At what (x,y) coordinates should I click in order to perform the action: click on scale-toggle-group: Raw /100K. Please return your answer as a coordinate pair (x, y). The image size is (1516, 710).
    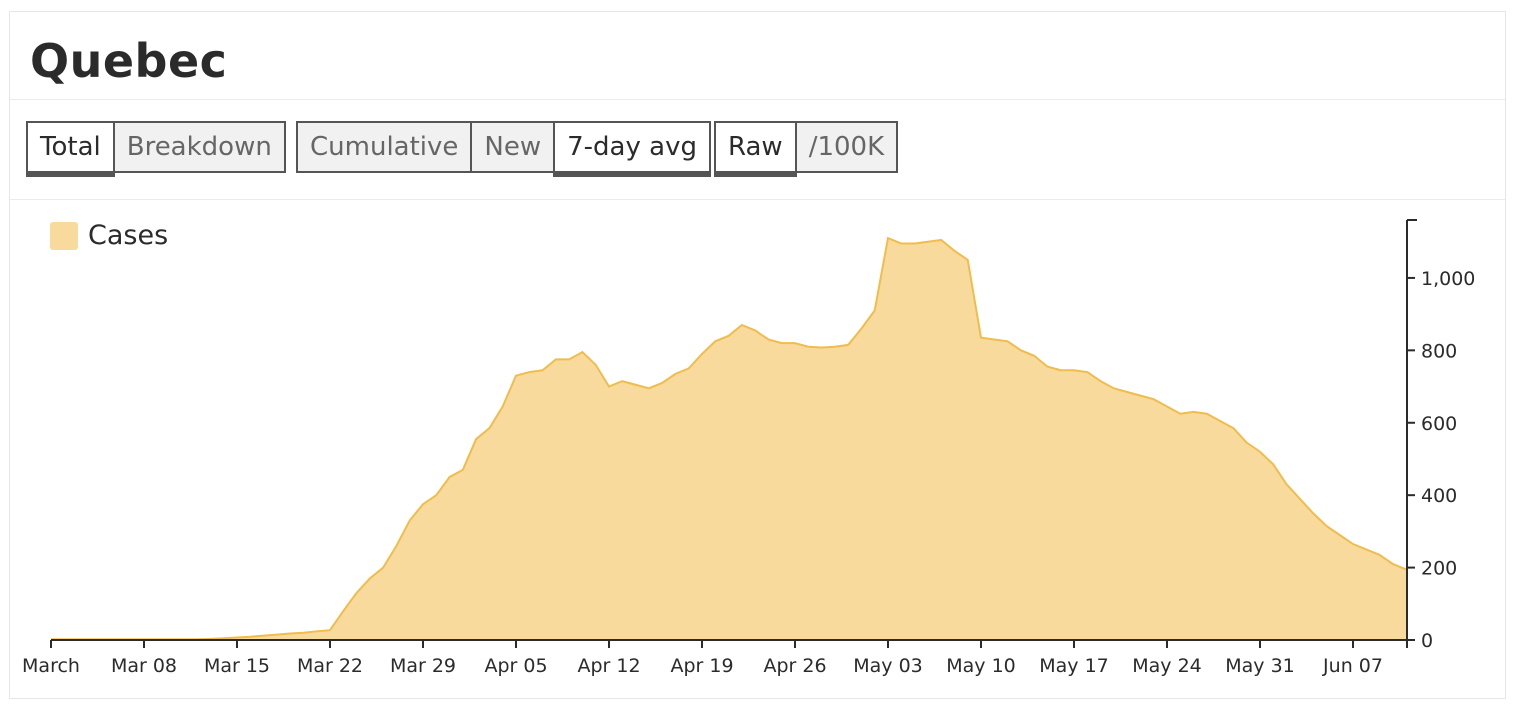
    Looking at the image, I should click on (806, 149).